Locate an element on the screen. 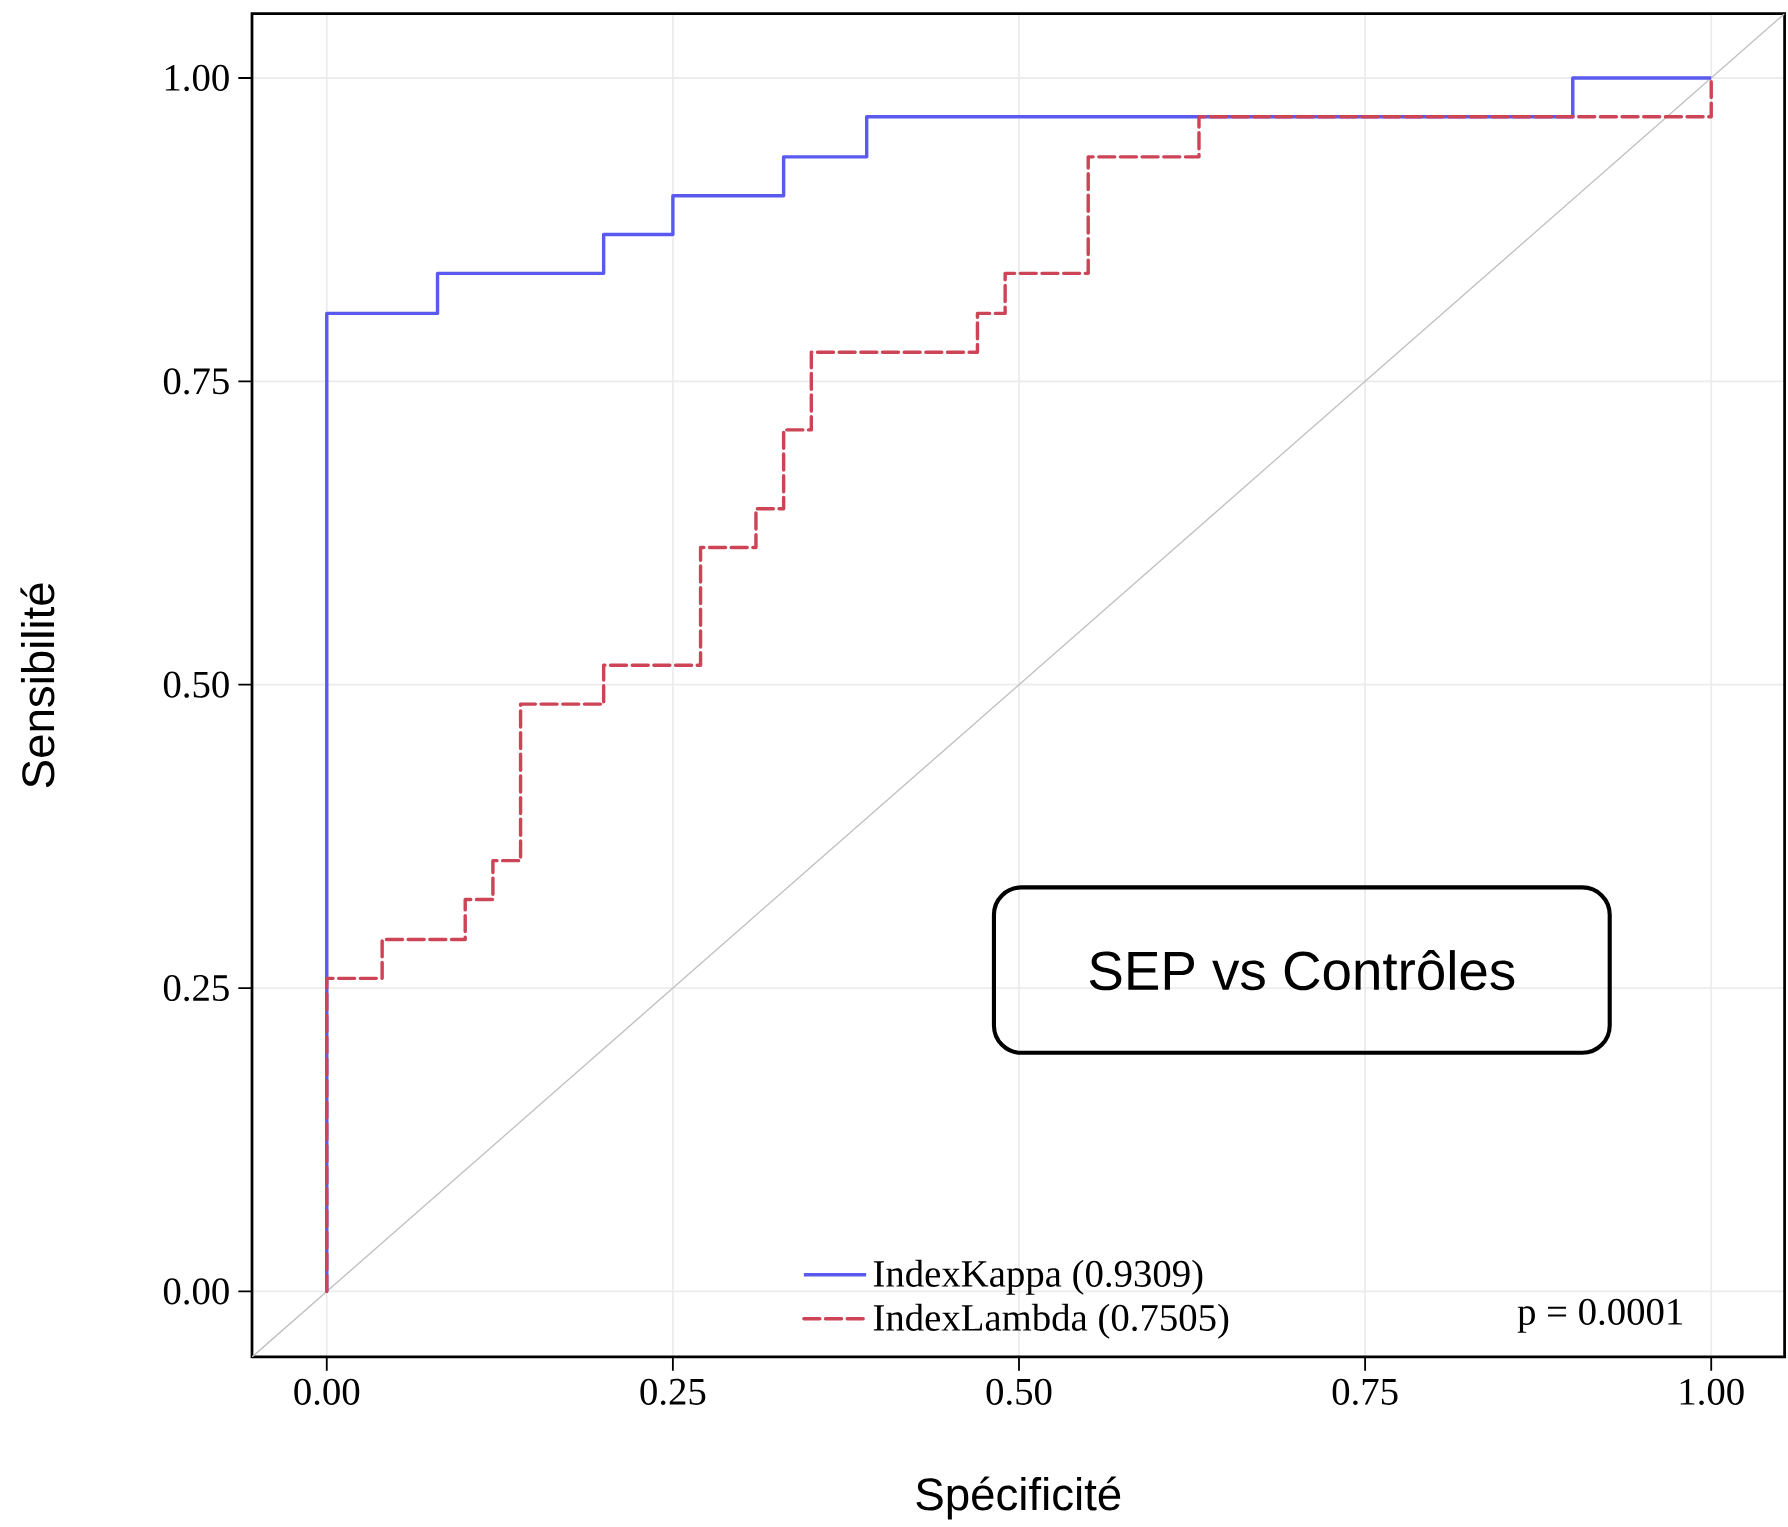 This screenshot has width=1788, height=1527. y-tick-label: 1.00 is located at coordinates (197, 78).